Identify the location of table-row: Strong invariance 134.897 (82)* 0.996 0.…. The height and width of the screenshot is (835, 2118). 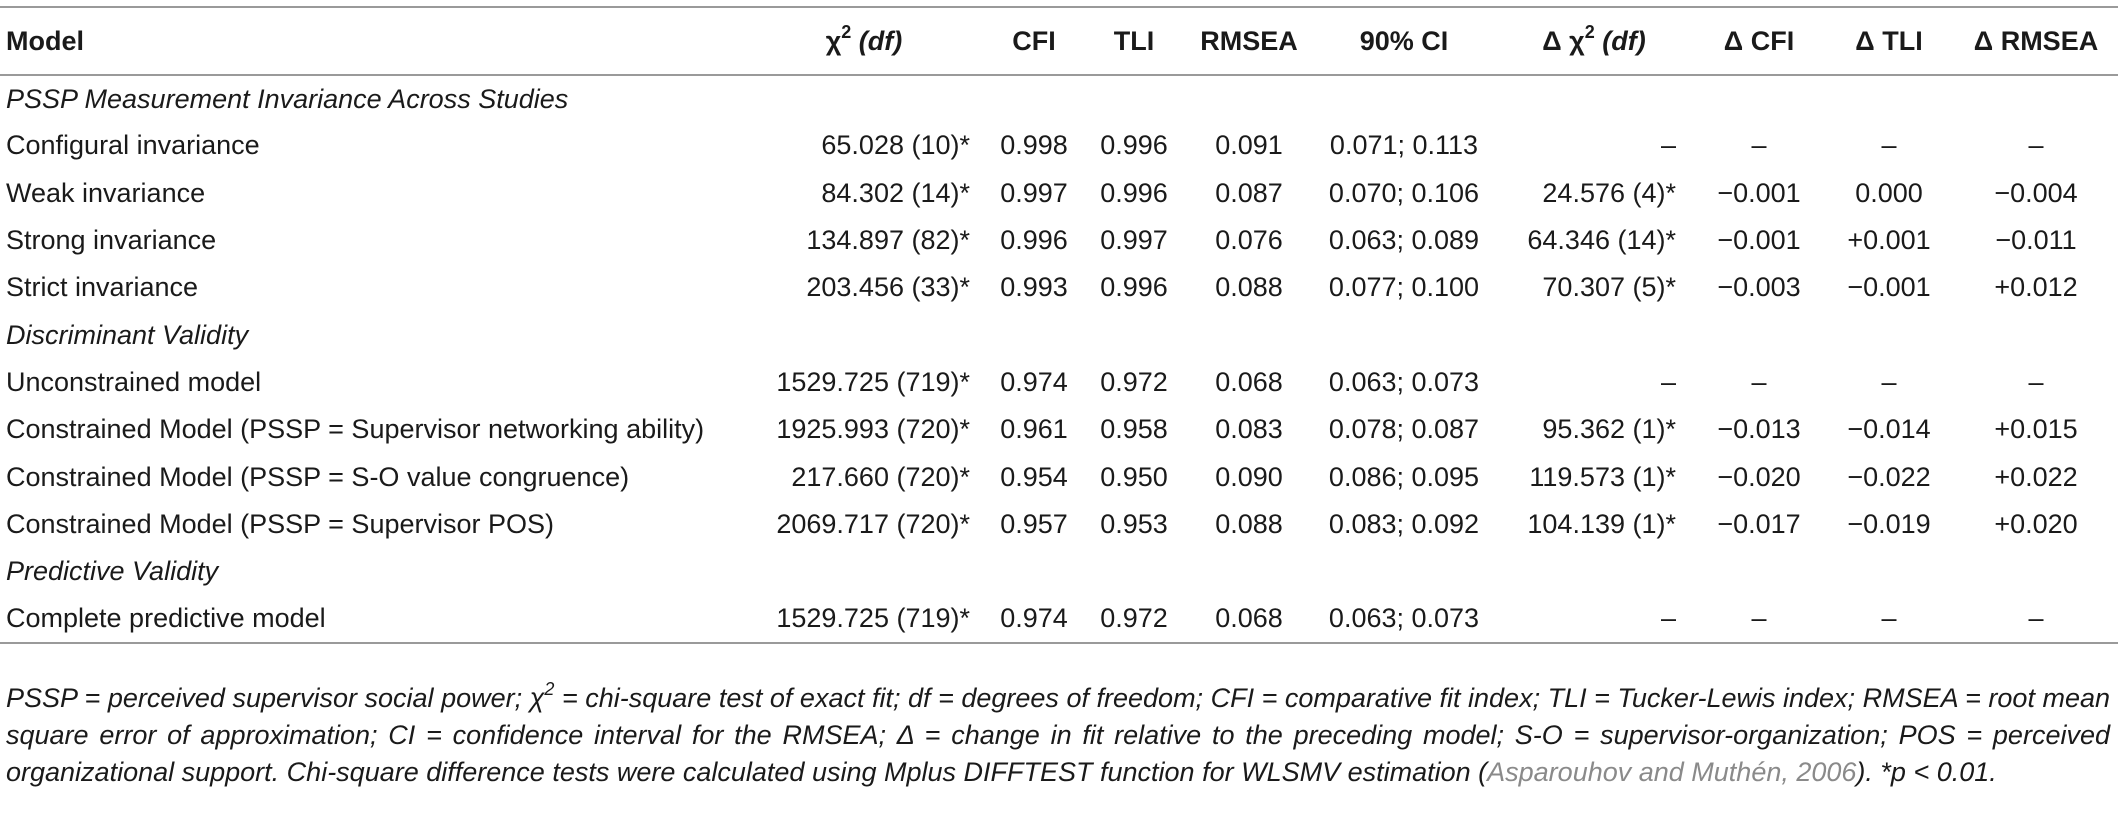
(1059, 240).